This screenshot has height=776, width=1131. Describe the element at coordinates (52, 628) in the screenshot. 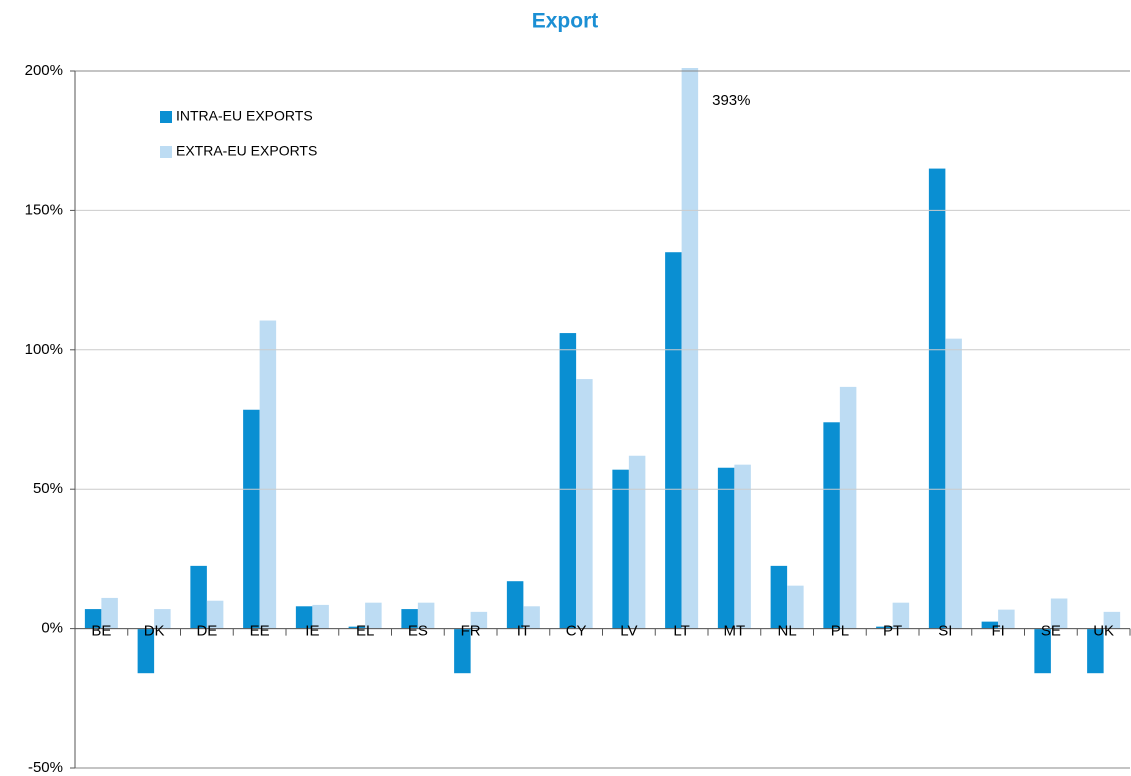

I see `y-tick-label: 0%` at that location.